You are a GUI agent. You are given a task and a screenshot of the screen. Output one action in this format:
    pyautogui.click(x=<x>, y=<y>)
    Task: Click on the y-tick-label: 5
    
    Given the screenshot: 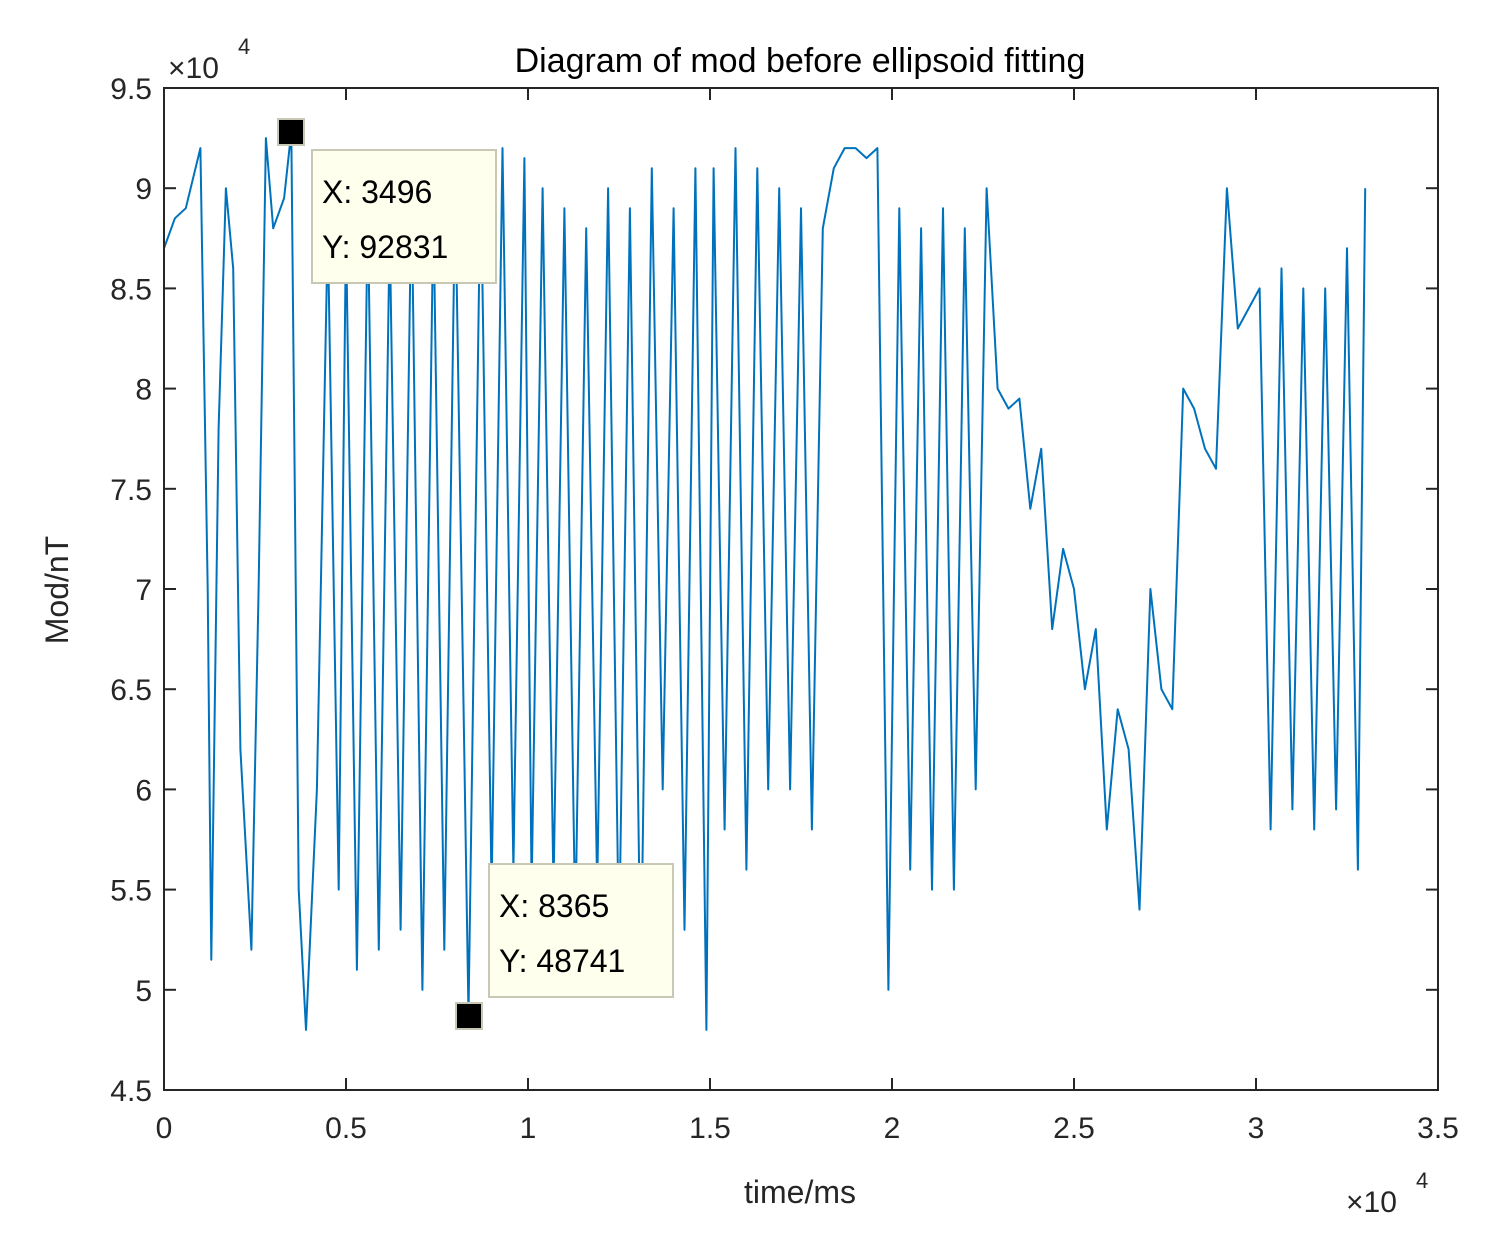 What is the action you would take?
    pyautogui.click(x=143, y=991)
    